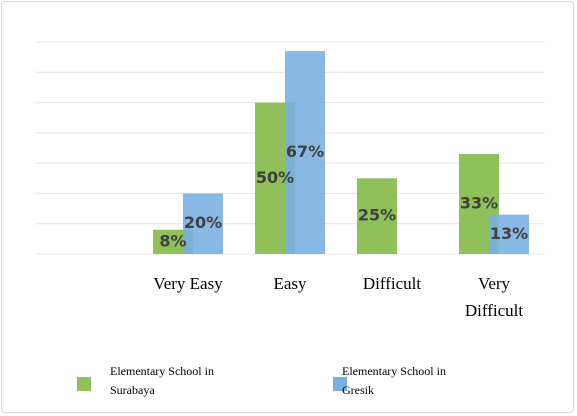 This screenshot has height=416, width=577. I want to click on legend-label: Elementary School in Surabaya, so click(162, 380).